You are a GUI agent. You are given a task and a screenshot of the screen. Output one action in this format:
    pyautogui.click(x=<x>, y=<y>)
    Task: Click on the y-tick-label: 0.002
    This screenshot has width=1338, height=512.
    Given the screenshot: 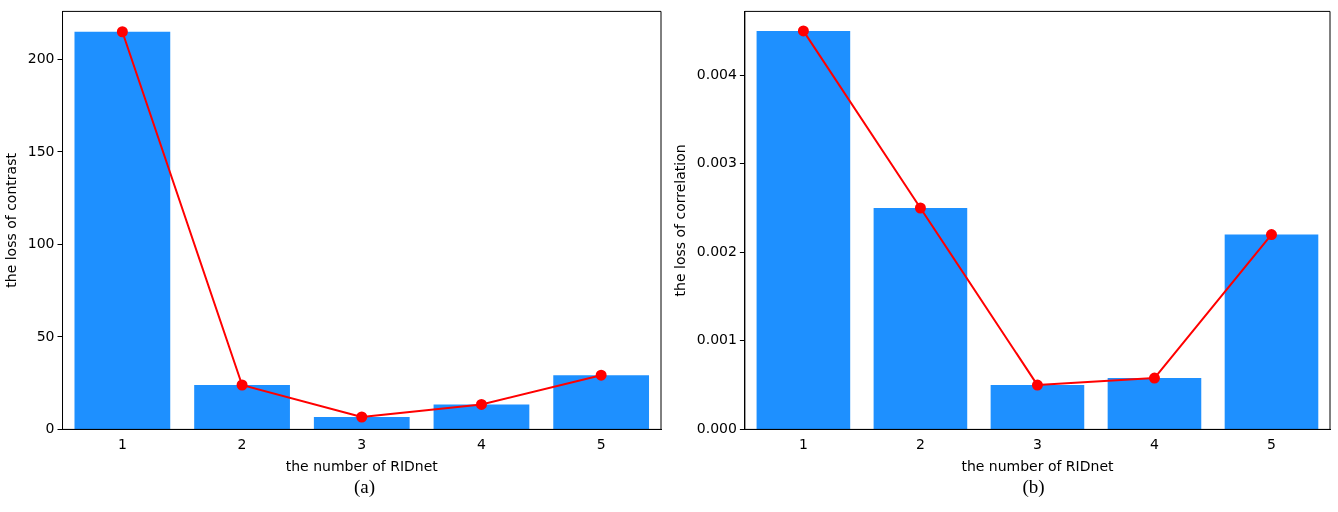 What is the action you would take?
    pyautogui.click(x=716, y=250)
    